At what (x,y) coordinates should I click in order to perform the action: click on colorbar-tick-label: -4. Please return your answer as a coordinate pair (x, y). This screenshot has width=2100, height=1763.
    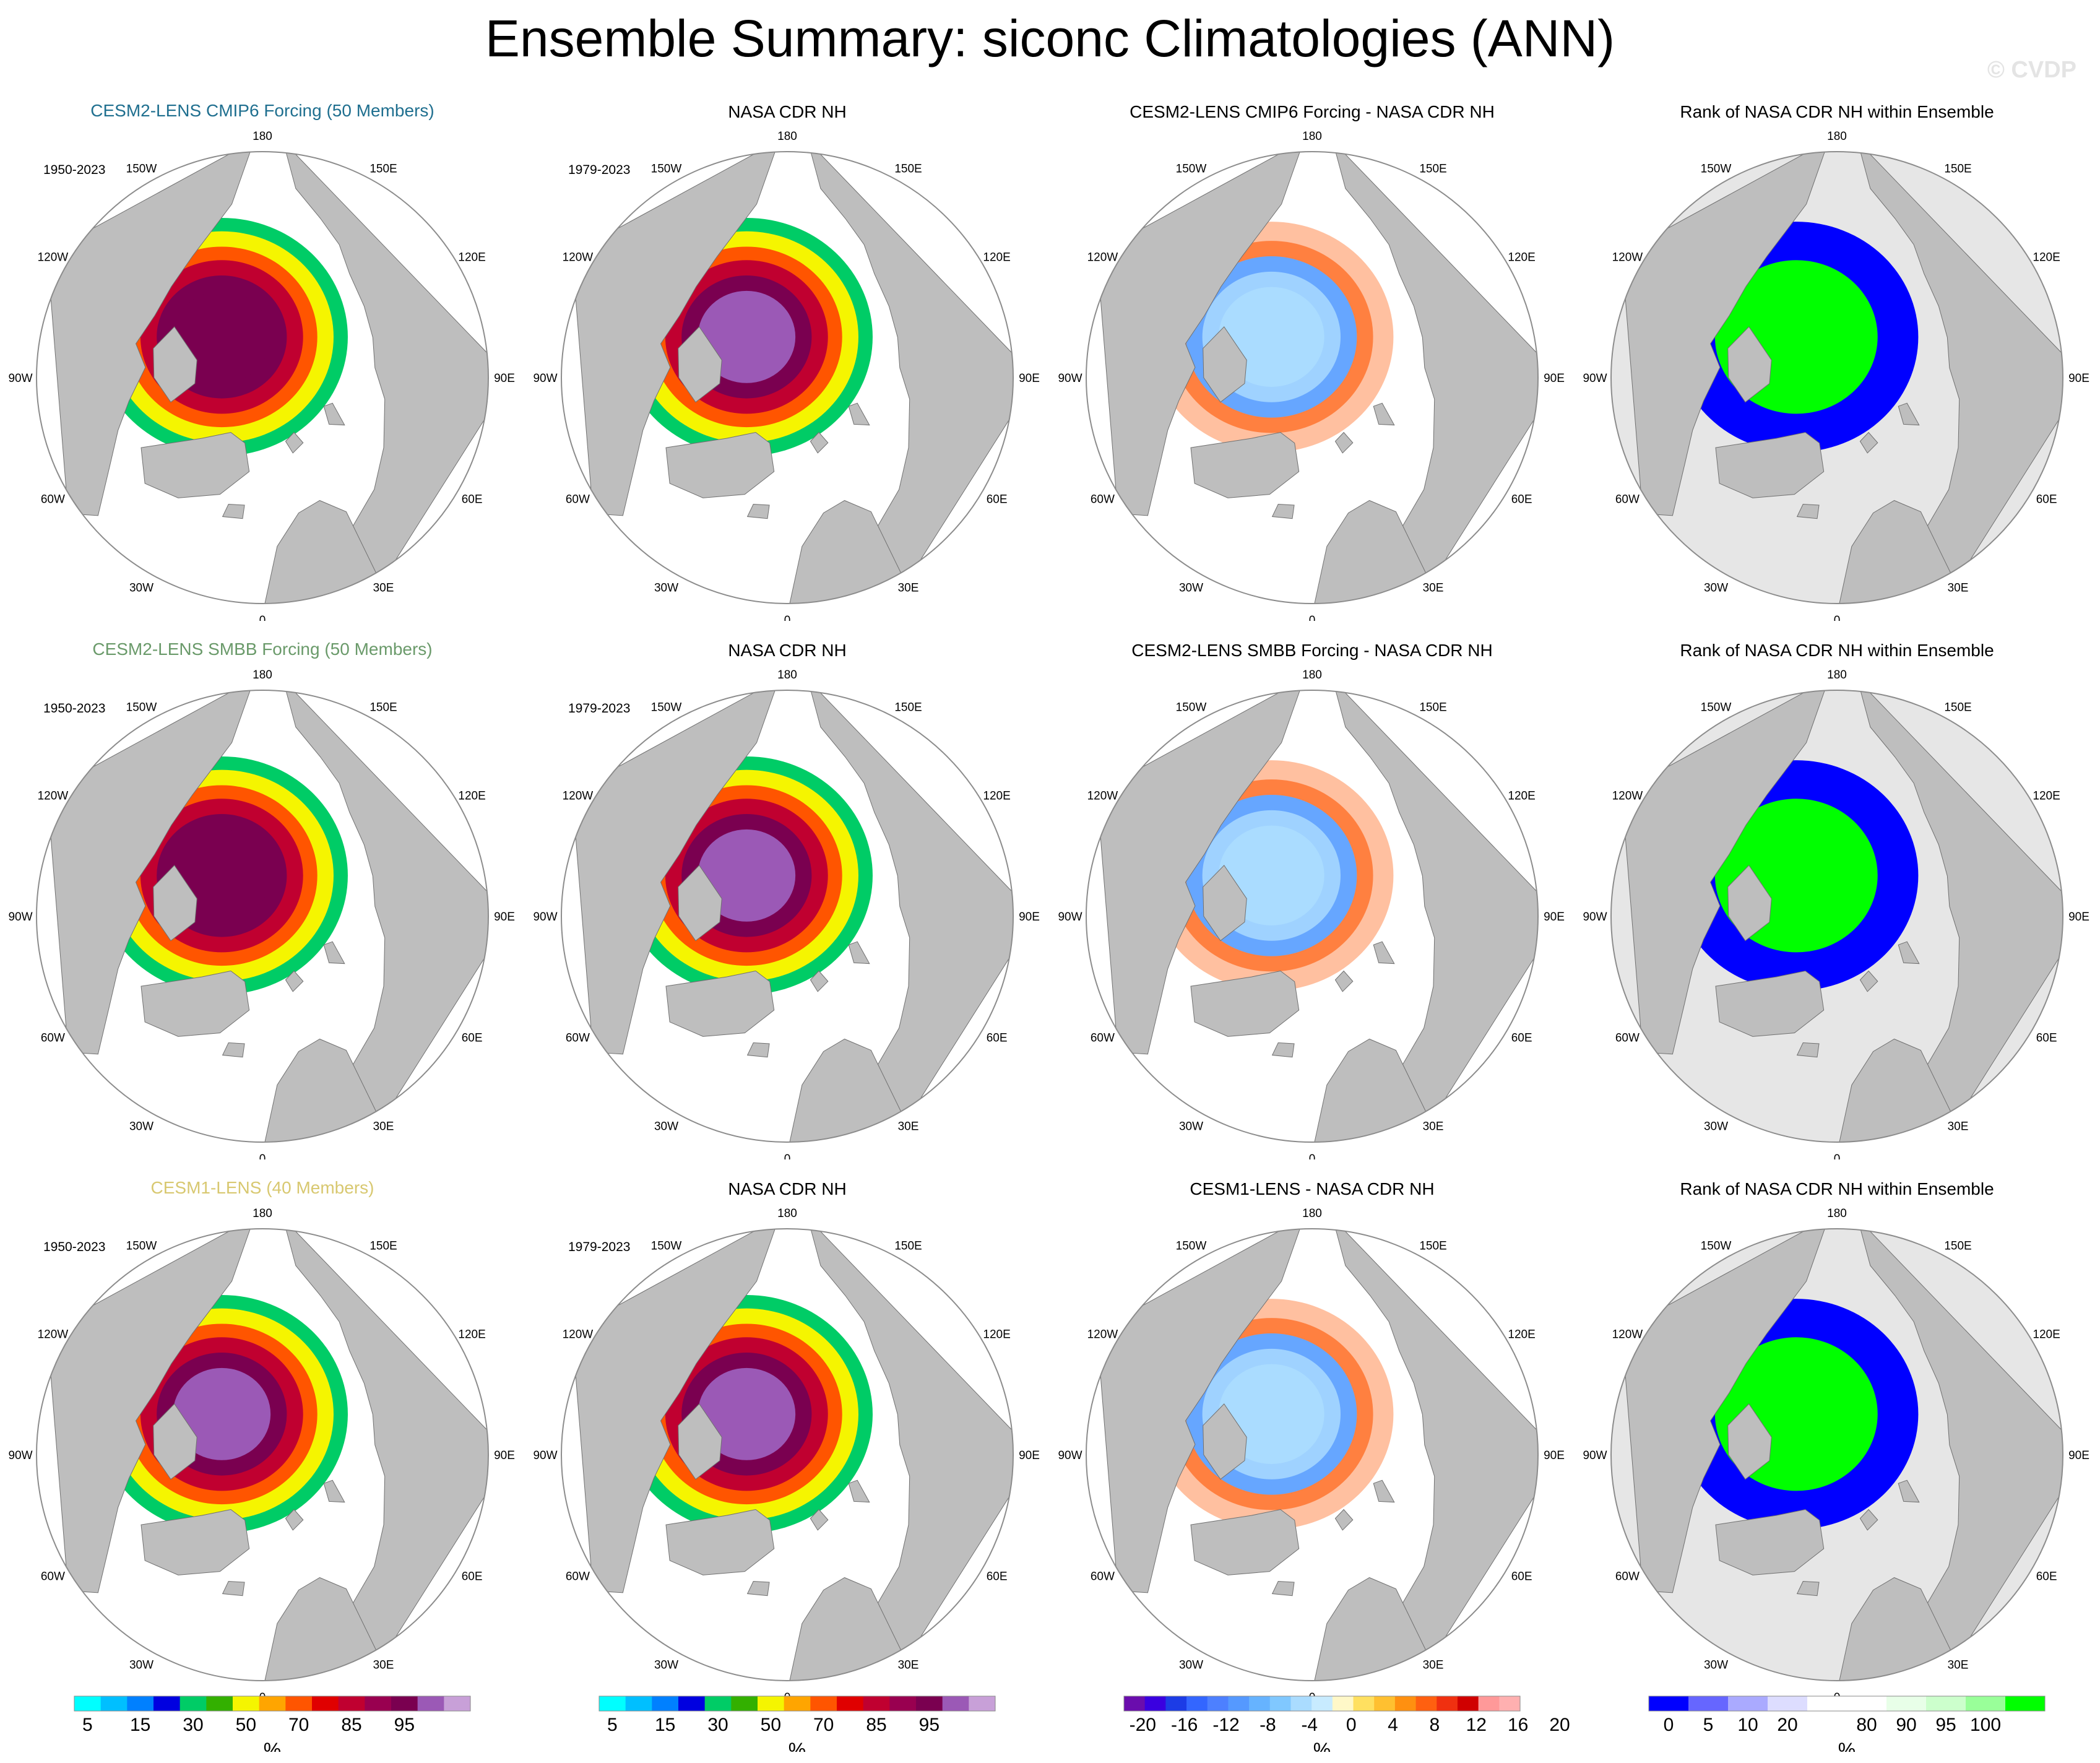
    Looking at the image, I should click on (1309, 1725).